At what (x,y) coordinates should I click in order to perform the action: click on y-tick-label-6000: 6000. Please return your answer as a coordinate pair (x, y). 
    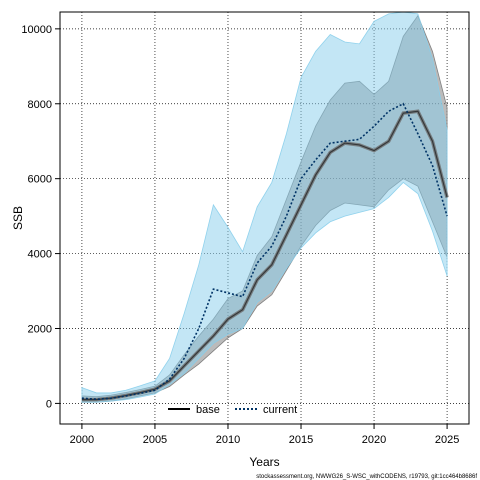
    Looking at the image, I should click on (40, 180).